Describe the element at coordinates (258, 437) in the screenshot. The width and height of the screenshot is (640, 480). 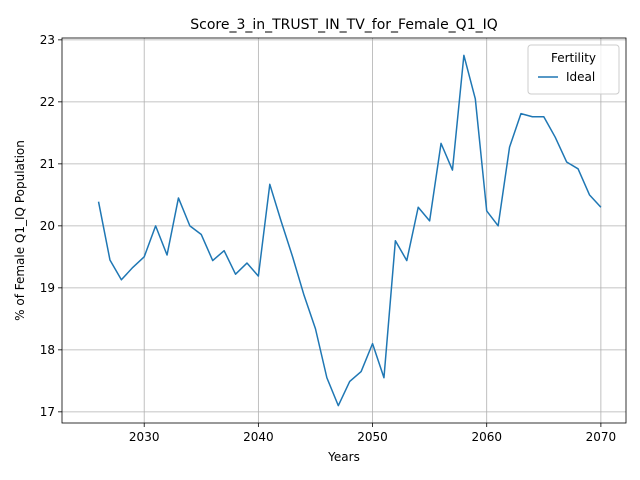
I see `x-tick-label: 2040` at that location.